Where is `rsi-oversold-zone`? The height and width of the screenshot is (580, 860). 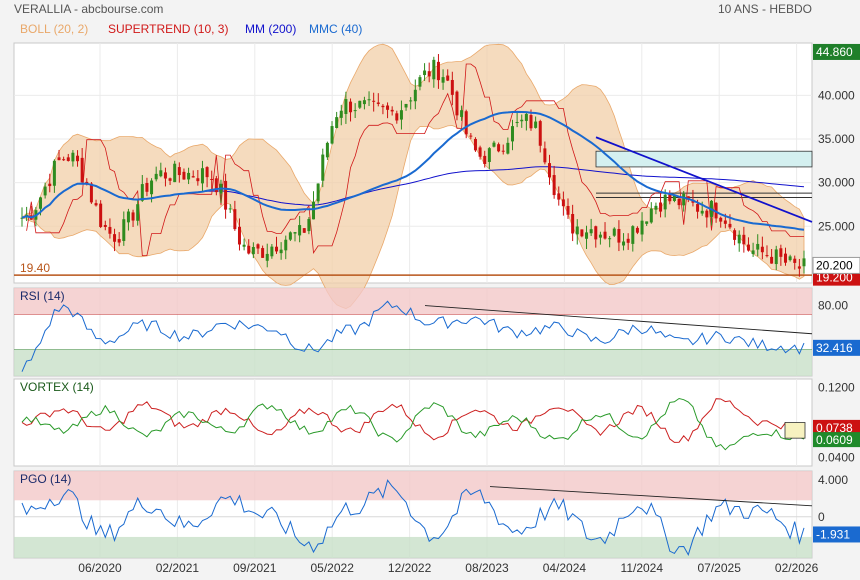
rsi-oversold-zone is located at coordinates (413, 362).